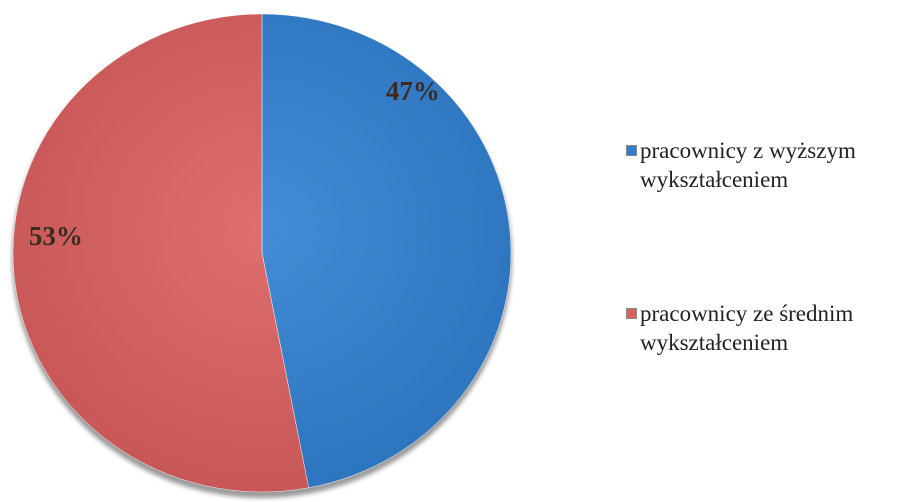 This screenshot has height=502, width=913. I want to click on legend-swatch-red, so click(631, 313).